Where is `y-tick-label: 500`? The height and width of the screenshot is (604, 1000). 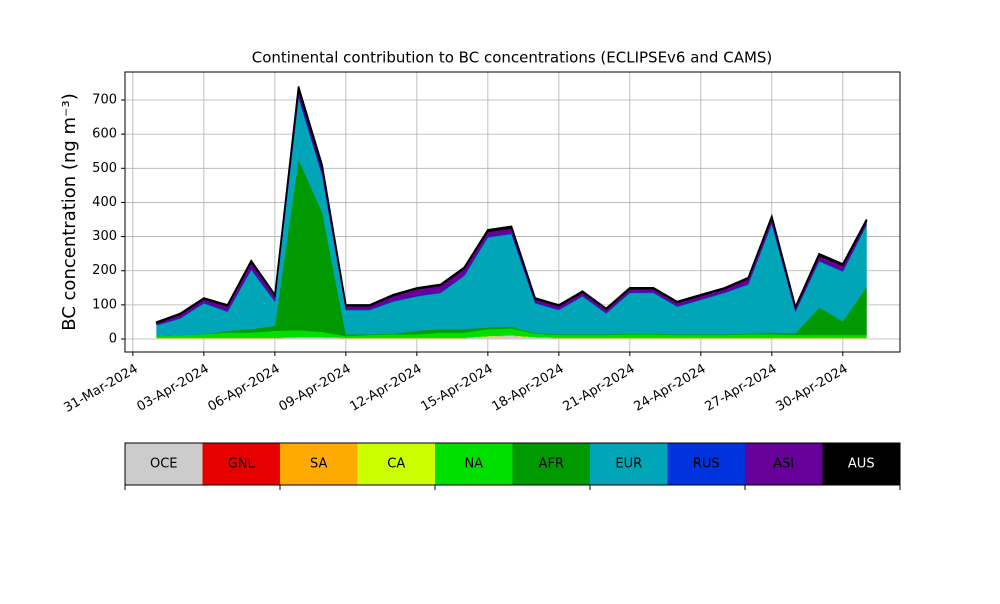 y-tick-label: 500 is located at coordinates (104, 168).